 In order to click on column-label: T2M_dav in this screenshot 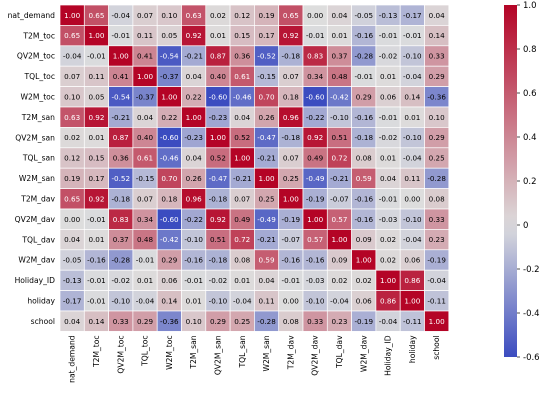, I will do `click(290, 352)`.